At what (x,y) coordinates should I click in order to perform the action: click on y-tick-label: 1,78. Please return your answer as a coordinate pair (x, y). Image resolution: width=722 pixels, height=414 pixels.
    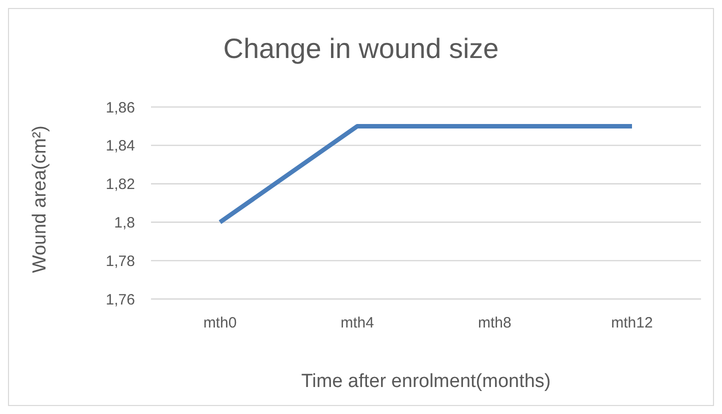
    Looking at the image, I should click on (120, 261).